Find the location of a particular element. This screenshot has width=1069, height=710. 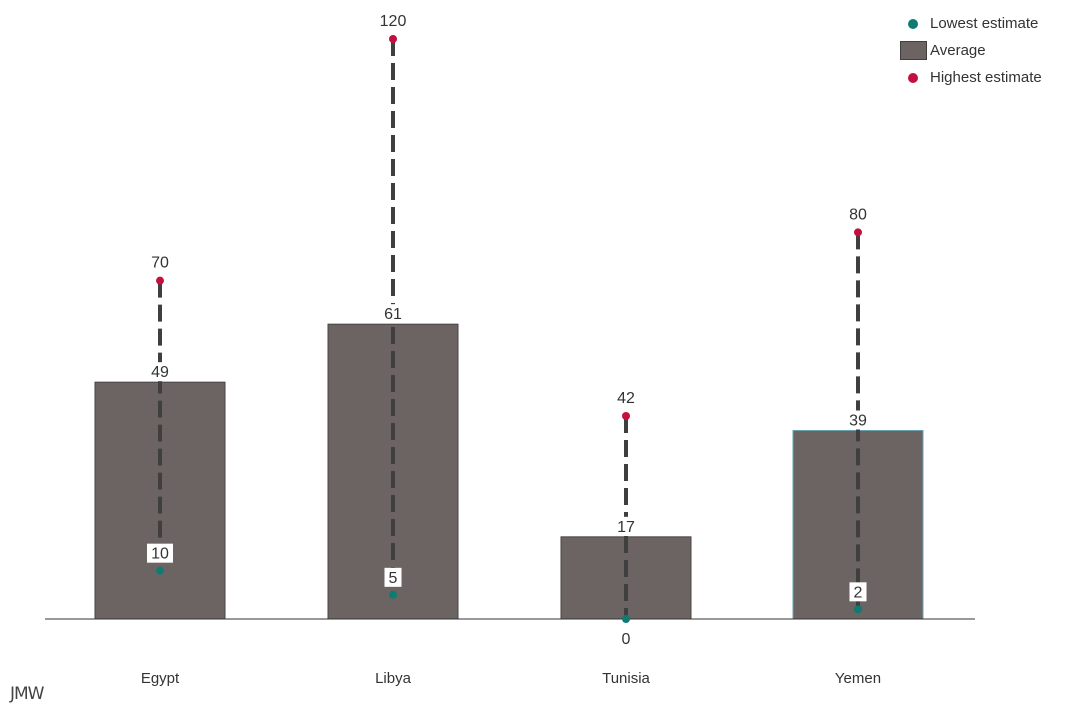

legend-dot-lowest is located at coordinates (913, 23).